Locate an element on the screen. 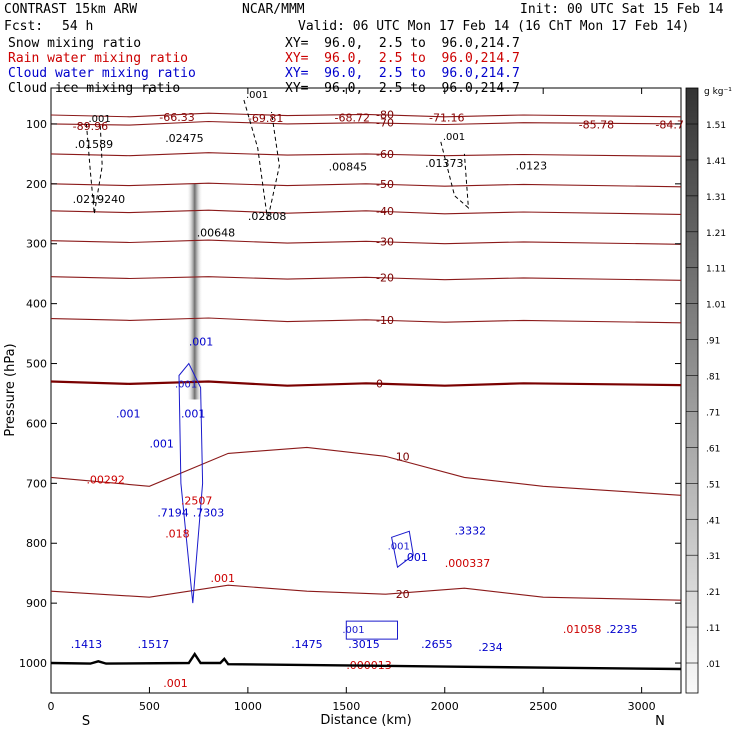 The width and height of the screenshot is (740, 740). x-tick-label: 3000 is located at coordinates (642, 706).